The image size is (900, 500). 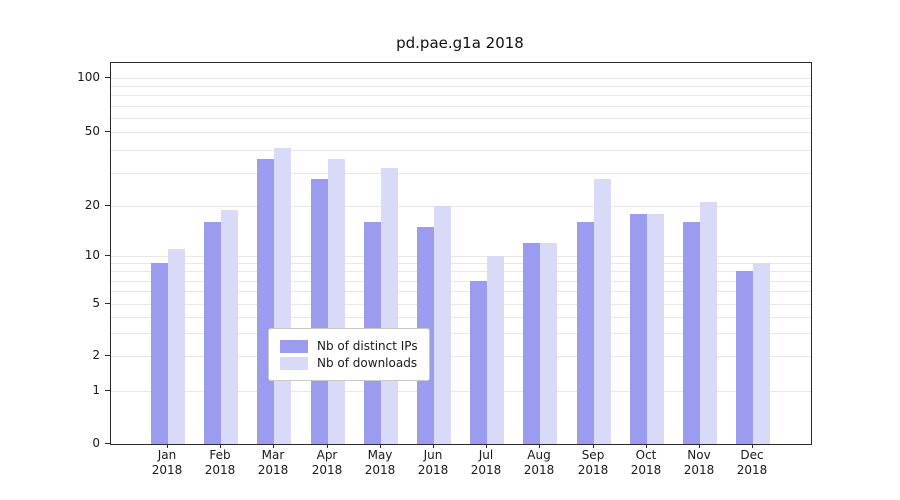 What do you see at coordinates (752, 462) in the screenshot?
I see `x-tick-label-dec: Dec 2018` at bounding box center [752, 462].